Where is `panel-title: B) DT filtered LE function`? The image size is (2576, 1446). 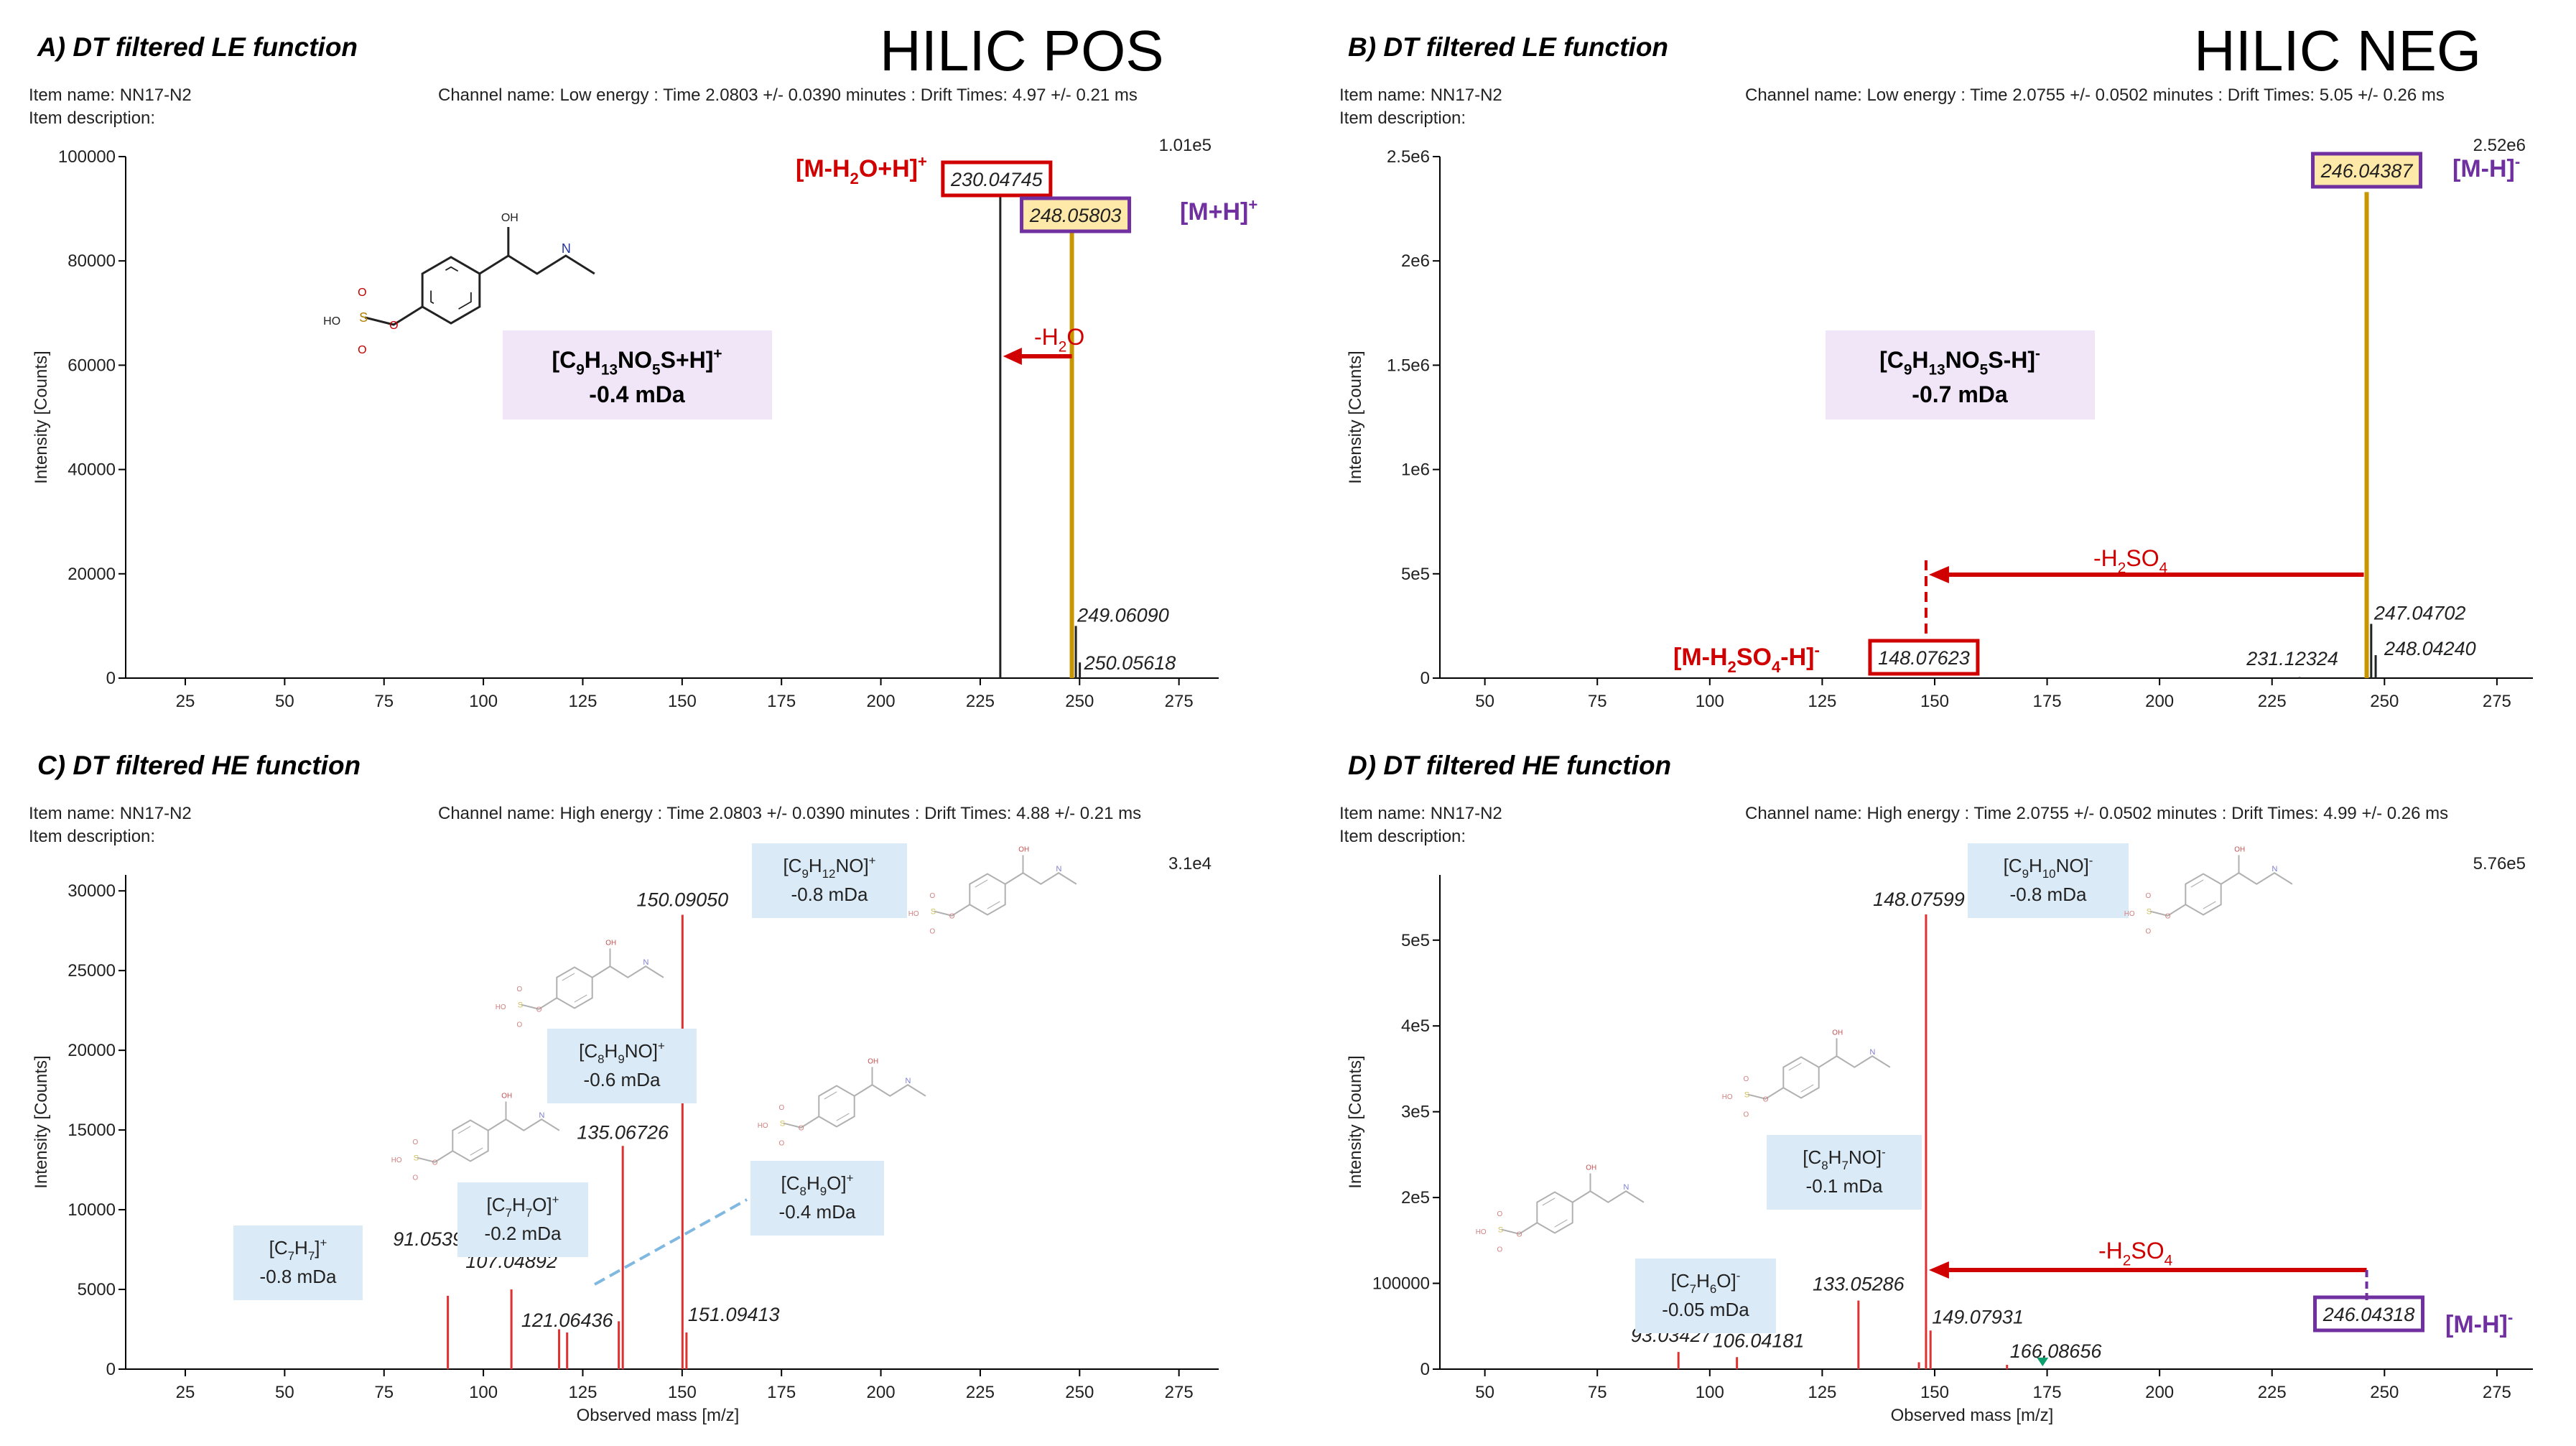
panel-title: B) DT filtered LE function is located at coordinates (1508, 47).